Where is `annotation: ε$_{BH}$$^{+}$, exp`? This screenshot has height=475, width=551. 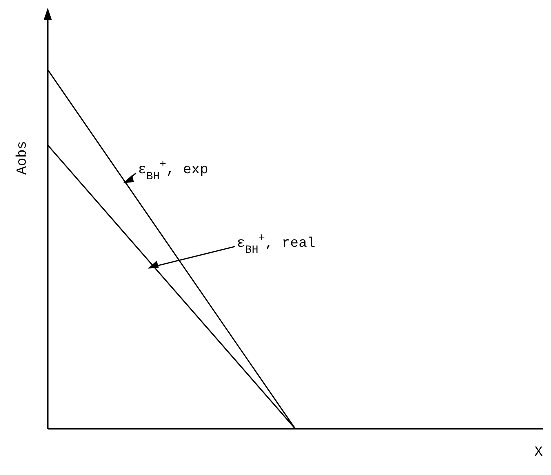
annotation: ε$_{BH}$$^{+}$, exp is located at coordinates (173, 171).